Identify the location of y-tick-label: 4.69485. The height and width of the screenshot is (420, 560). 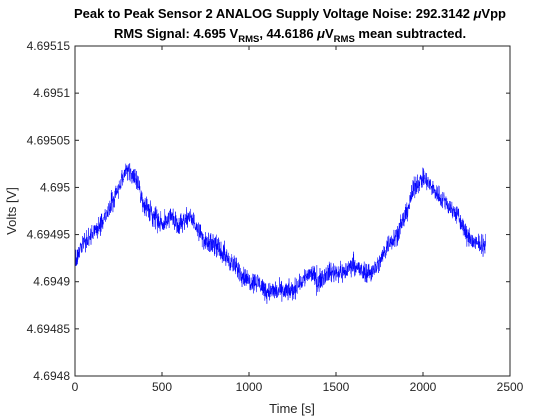
(49, 329).